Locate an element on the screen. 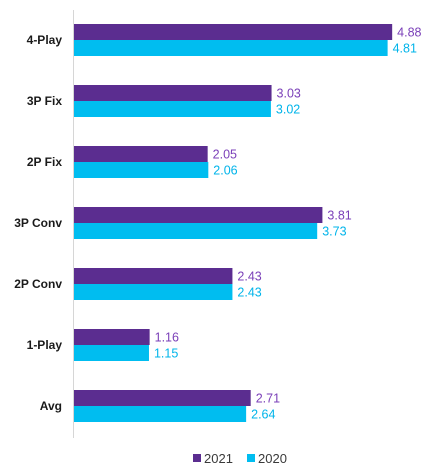 The image size is (432, 472). category-label: 1-Play is located at coordinates (45, 345).